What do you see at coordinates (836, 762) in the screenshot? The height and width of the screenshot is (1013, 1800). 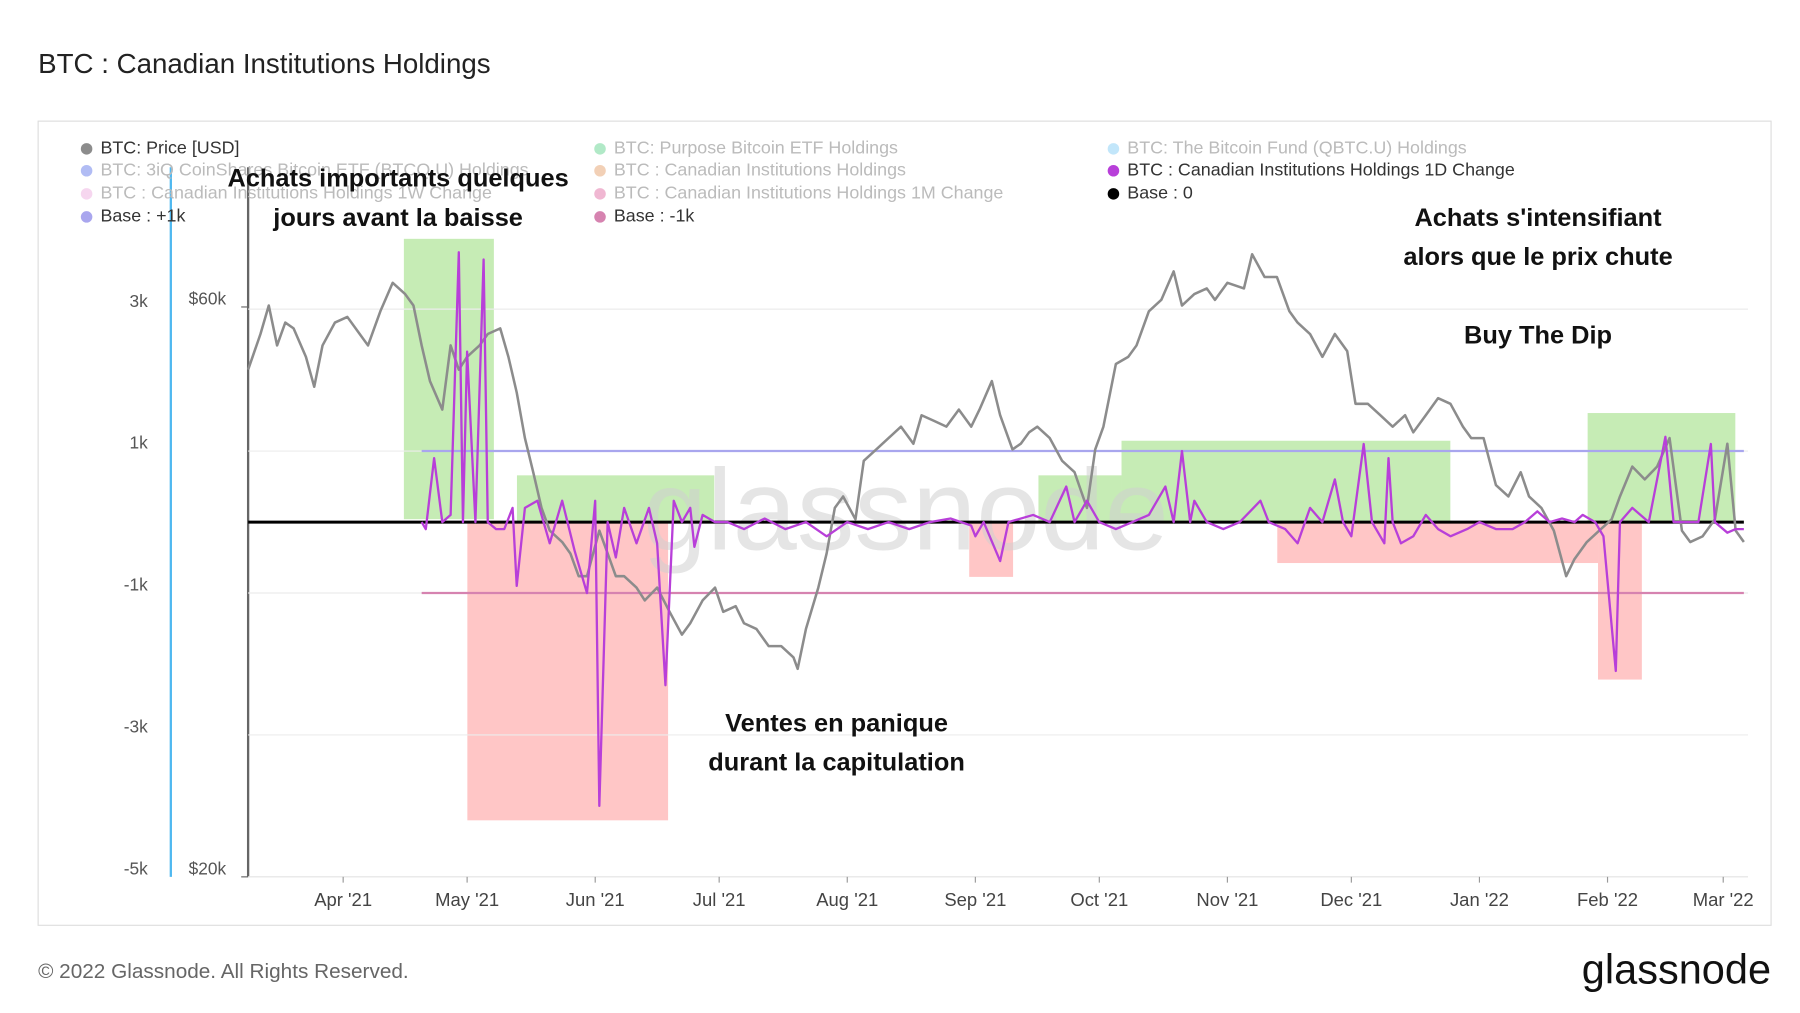 I see `annotation: durant la capitulation` at bounding box center [836, 762].